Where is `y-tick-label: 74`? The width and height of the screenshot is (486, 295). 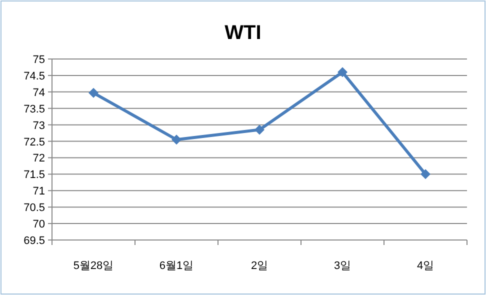 y-tick-label: 74 is located at coordinates (38, 92).